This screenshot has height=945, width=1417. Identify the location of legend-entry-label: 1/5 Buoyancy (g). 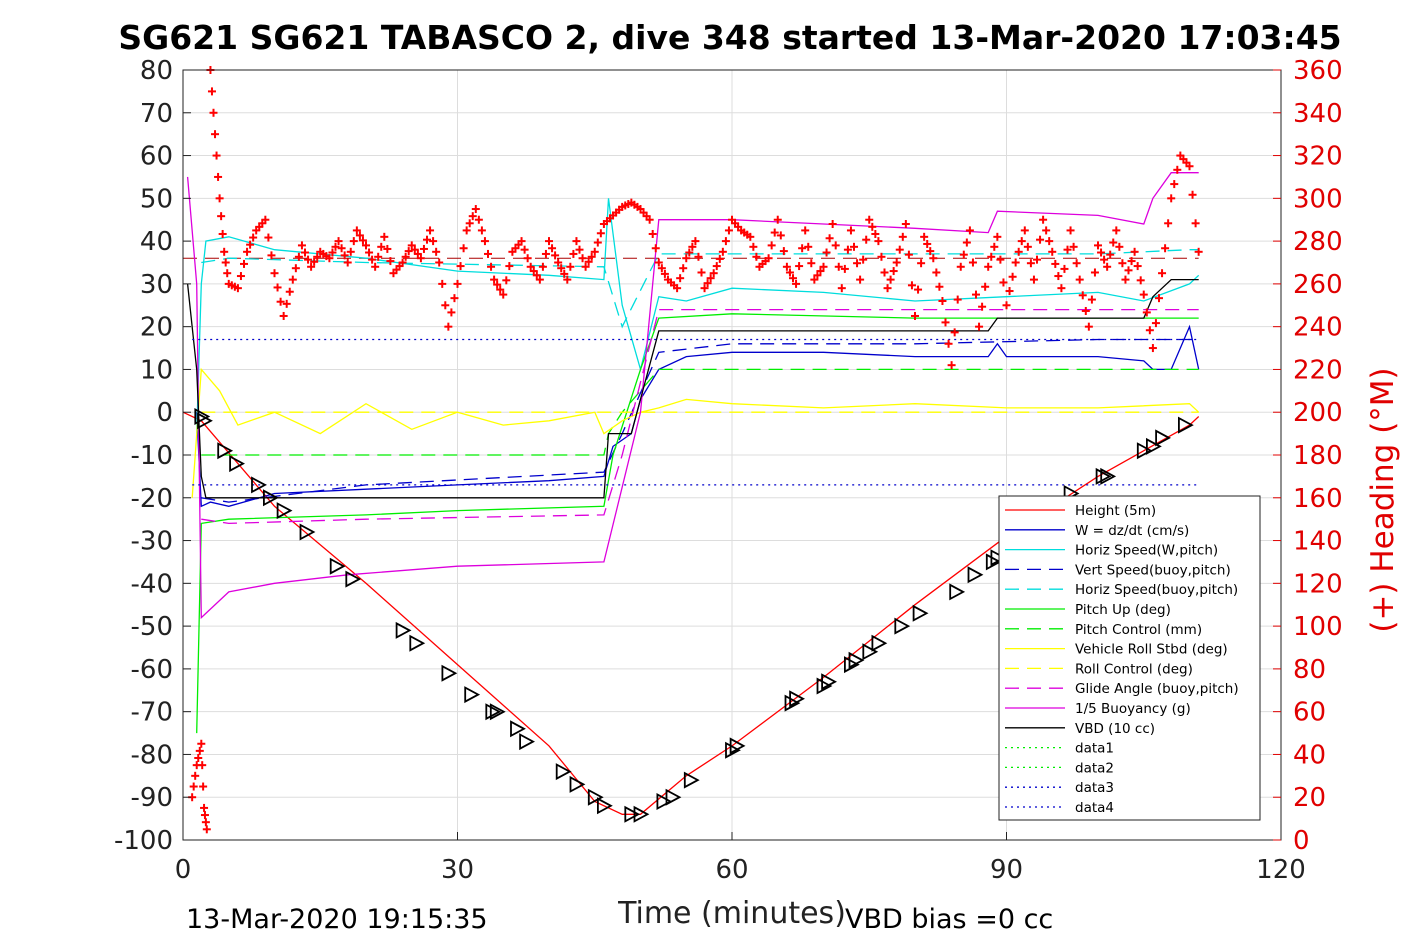
(1133, 709).